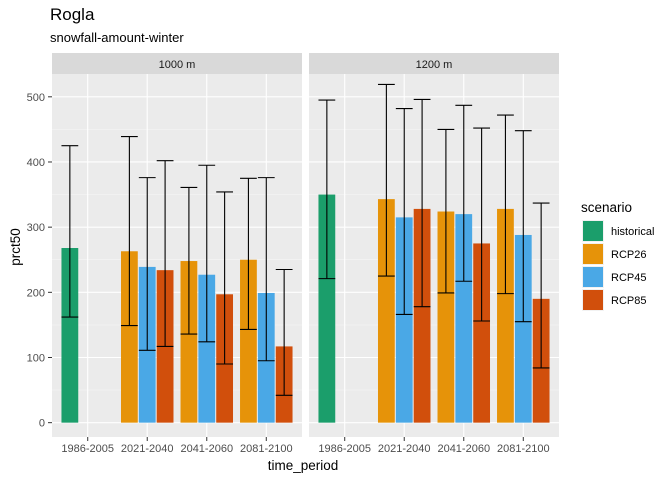 The width and height of the screenshot is (672, 480). Describe the element at coordinates (36, 163) in the screenshot. I see `y-tick-label: 400` at that location.